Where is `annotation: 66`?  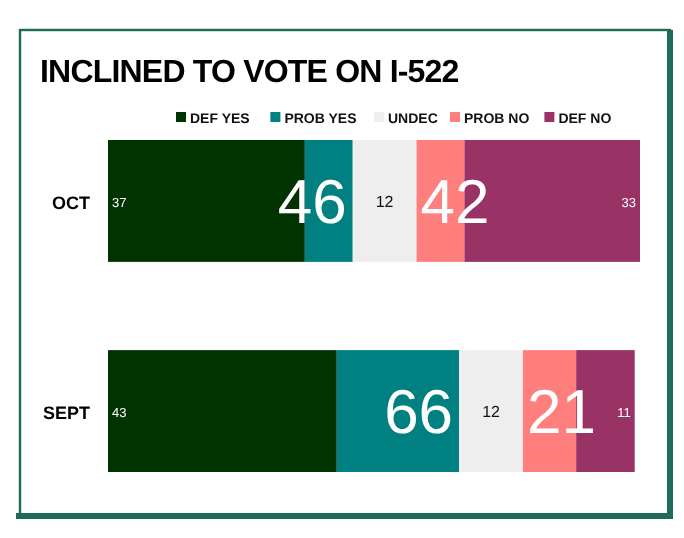 annotation: 66 is located at coordinates (419, 412).